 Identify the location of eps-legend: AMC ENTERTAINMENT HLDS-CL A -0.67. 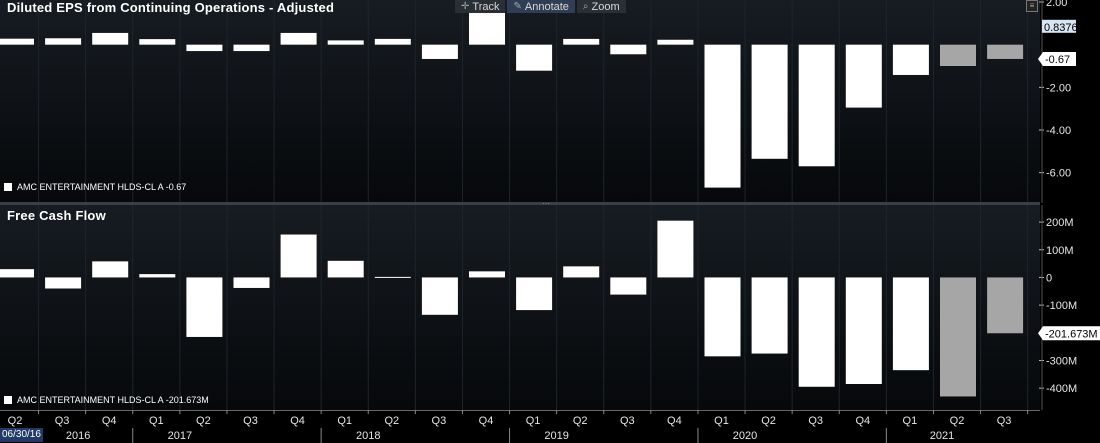
(95, 187).